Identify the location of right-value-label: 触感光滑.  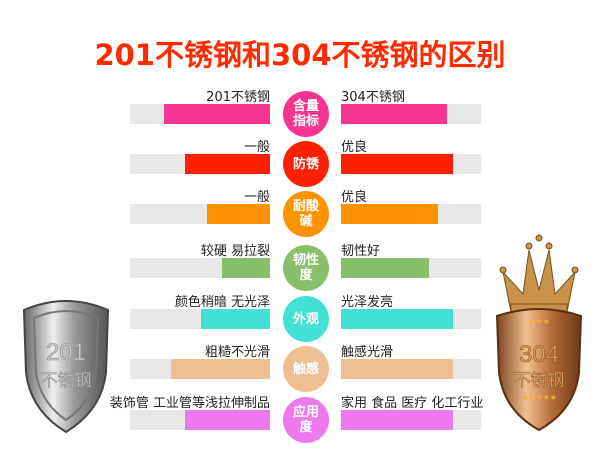
(367, 352).